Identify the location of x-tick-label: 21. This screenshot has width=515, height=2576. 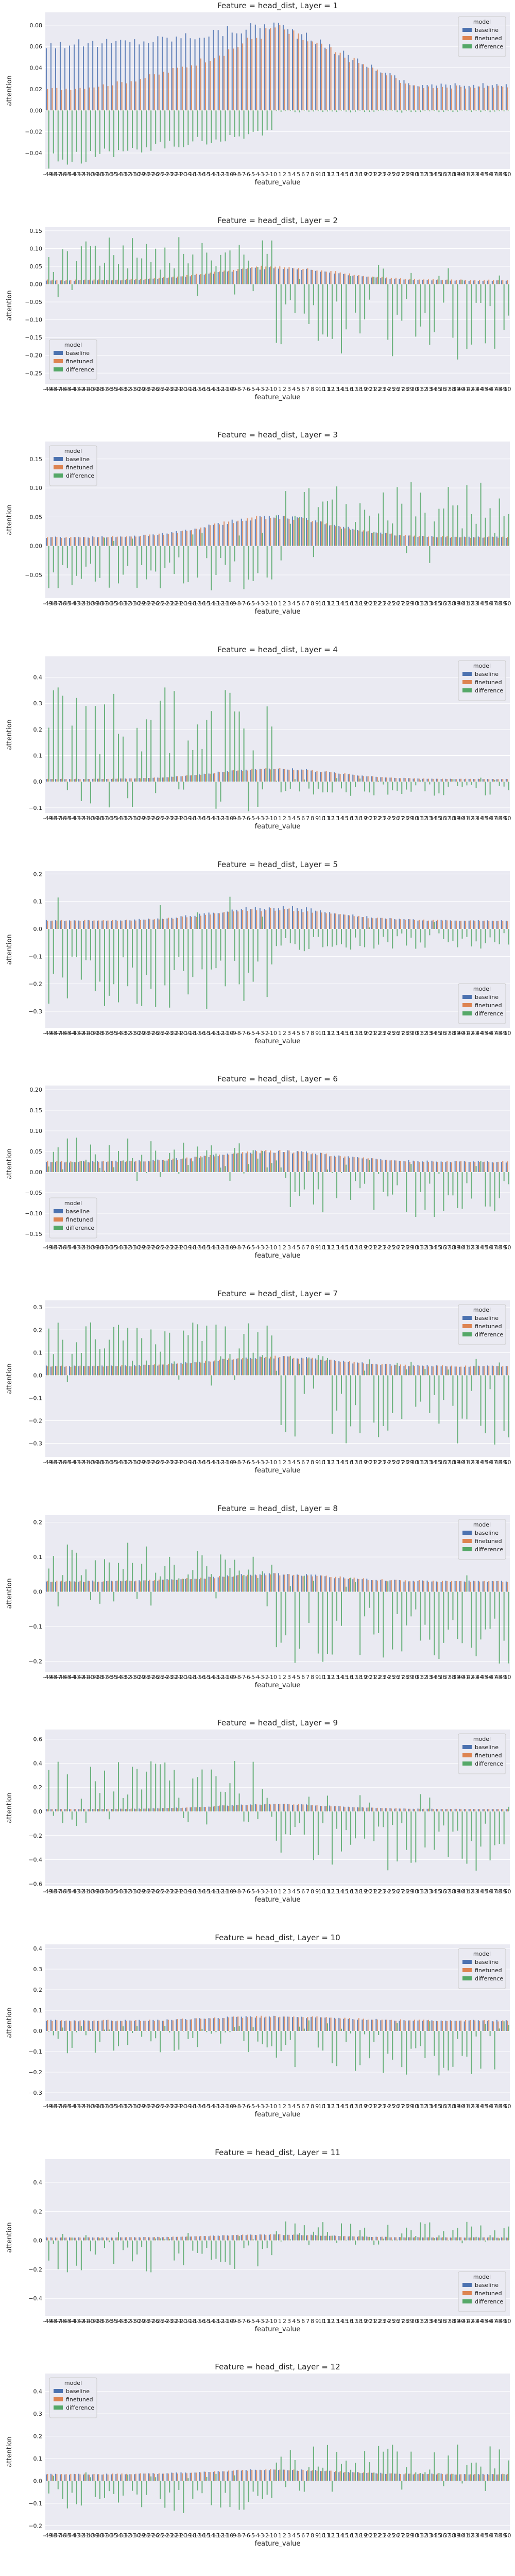
(373, 2321).